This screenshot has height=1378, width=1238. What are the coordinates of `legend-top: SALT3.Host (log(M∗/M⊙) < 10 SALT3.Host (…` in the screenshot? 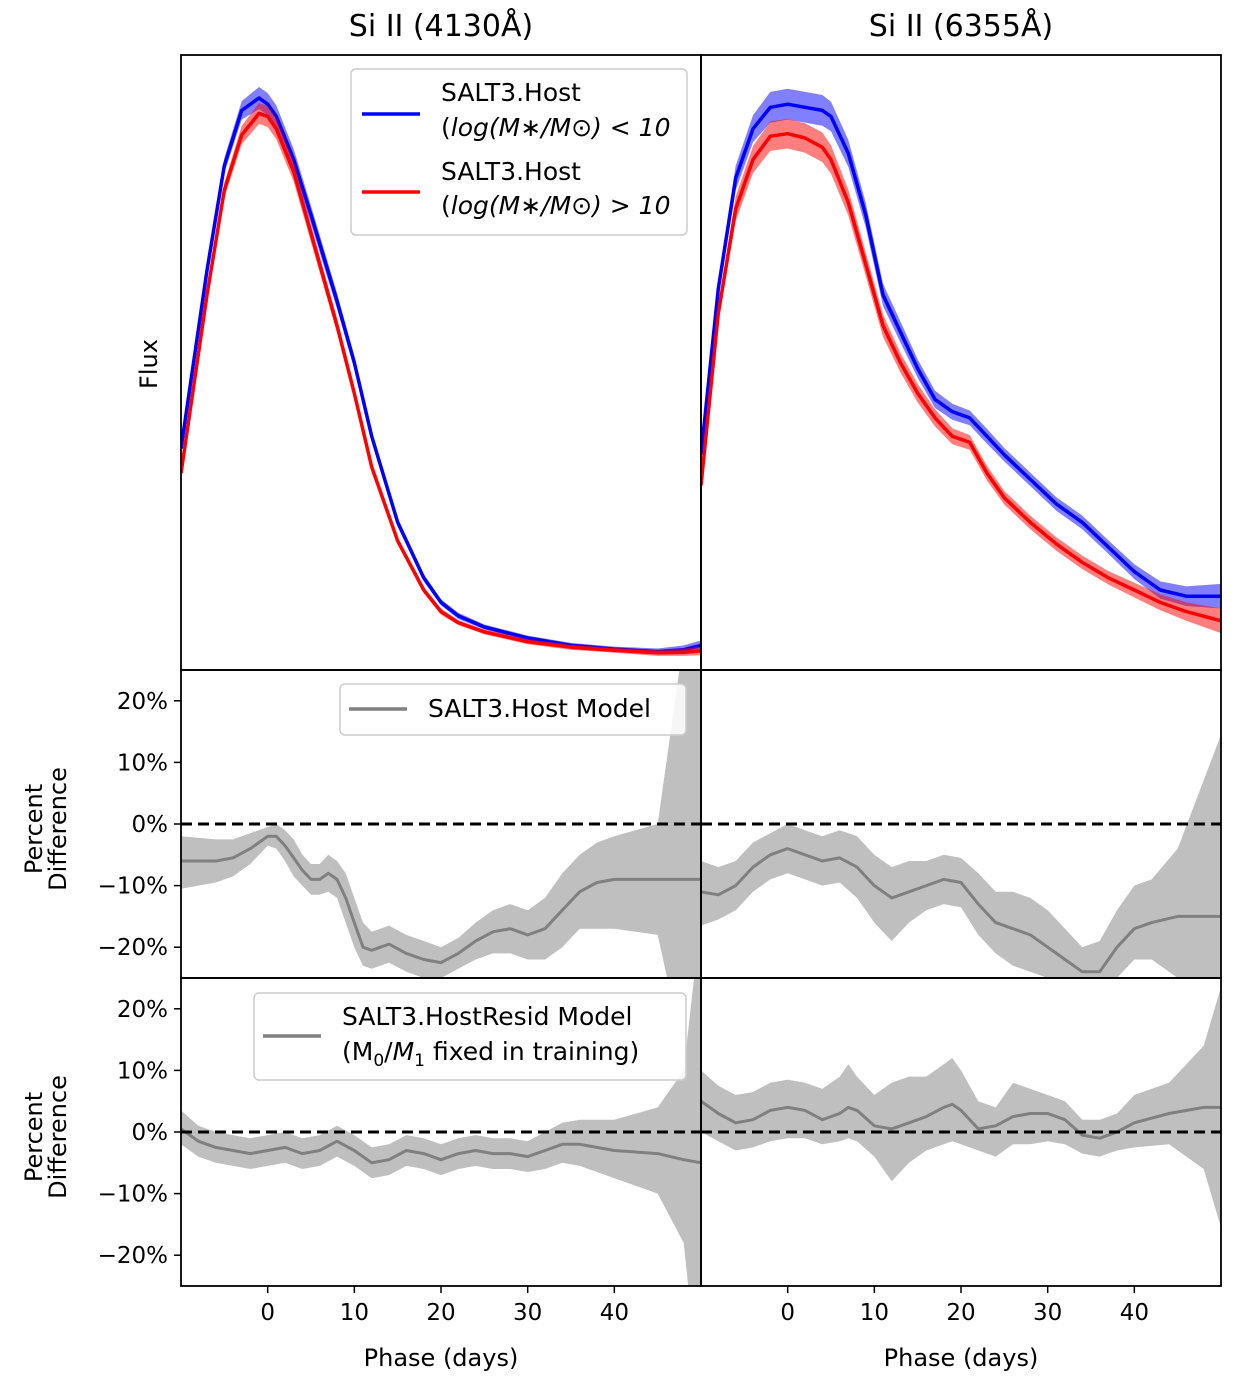 It's located at (519, 152).